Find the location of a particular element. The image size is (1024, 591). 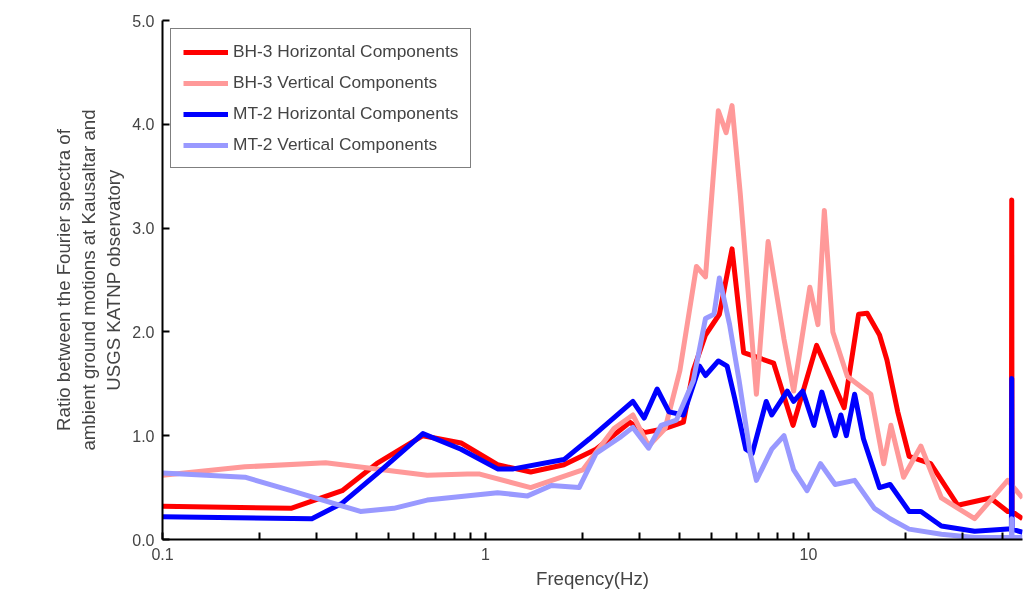

y-tick-label: 4.0 is located at coordinates (143, 125).